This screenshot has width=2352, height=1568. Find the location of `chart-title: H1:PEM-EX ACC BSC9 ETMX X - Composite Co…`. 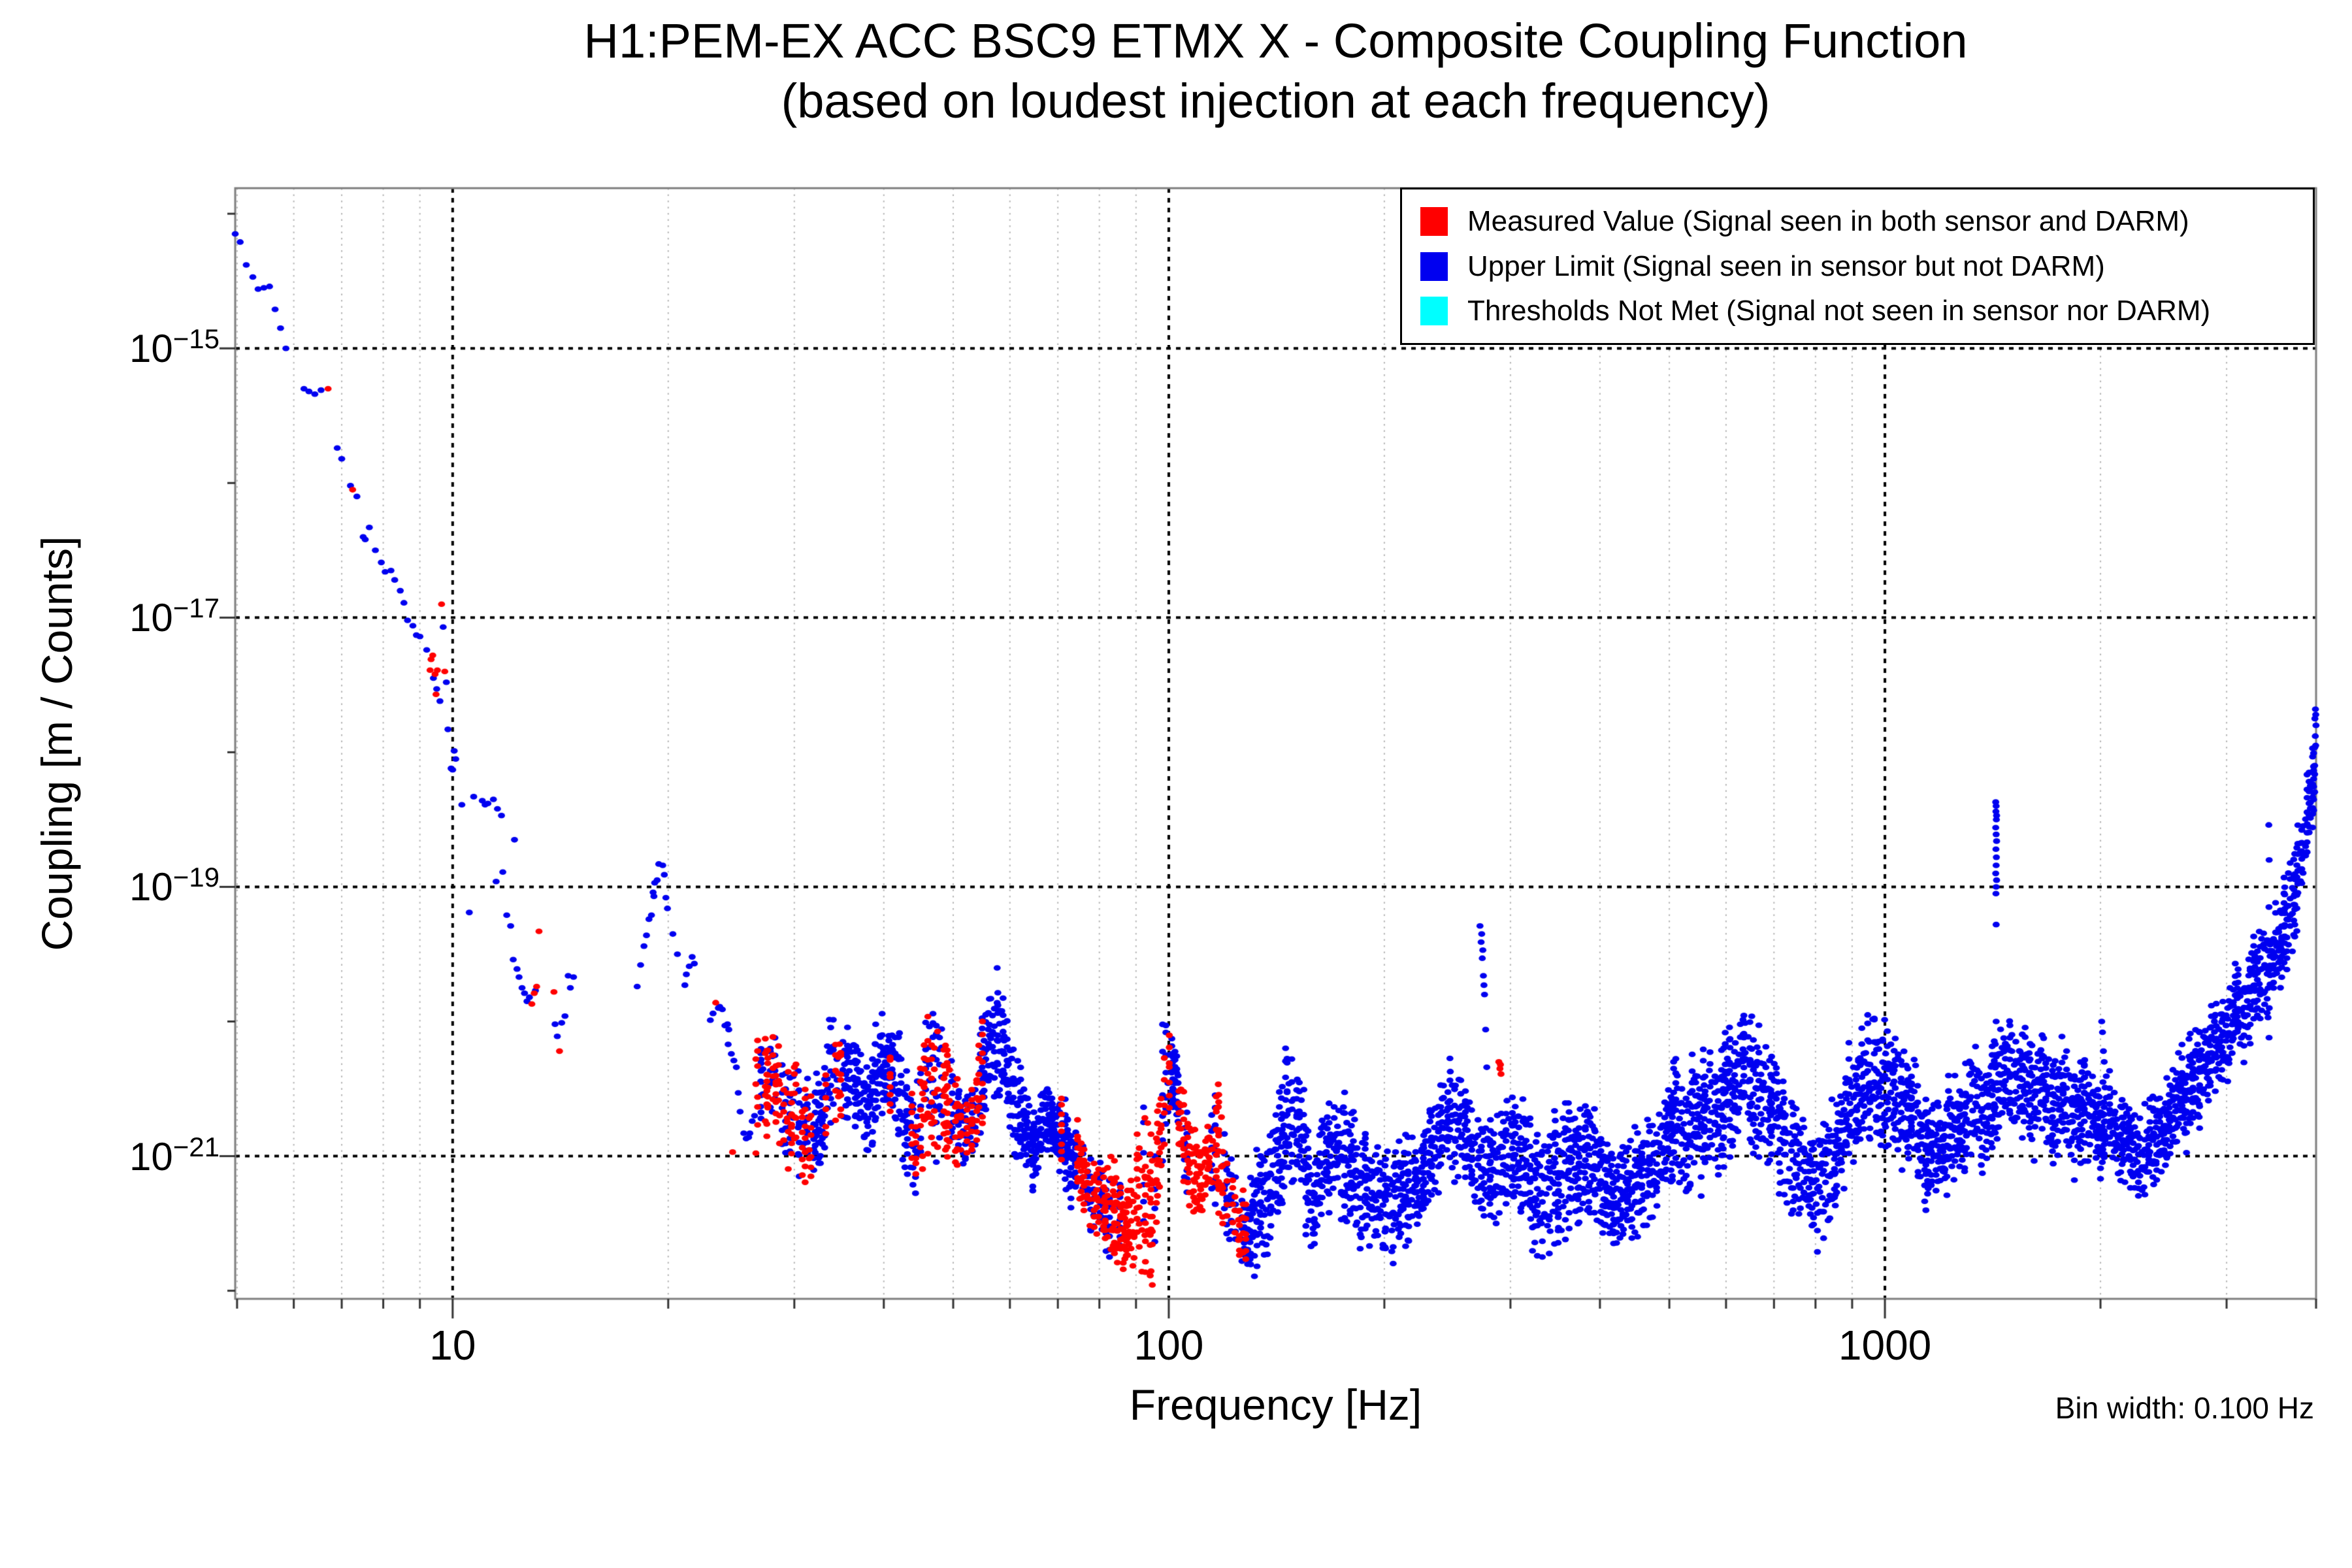

chart-title: H1:PEM-EX ACC BSC9 ETMX X - Composite Co… is located at coordinates (1275, 41).